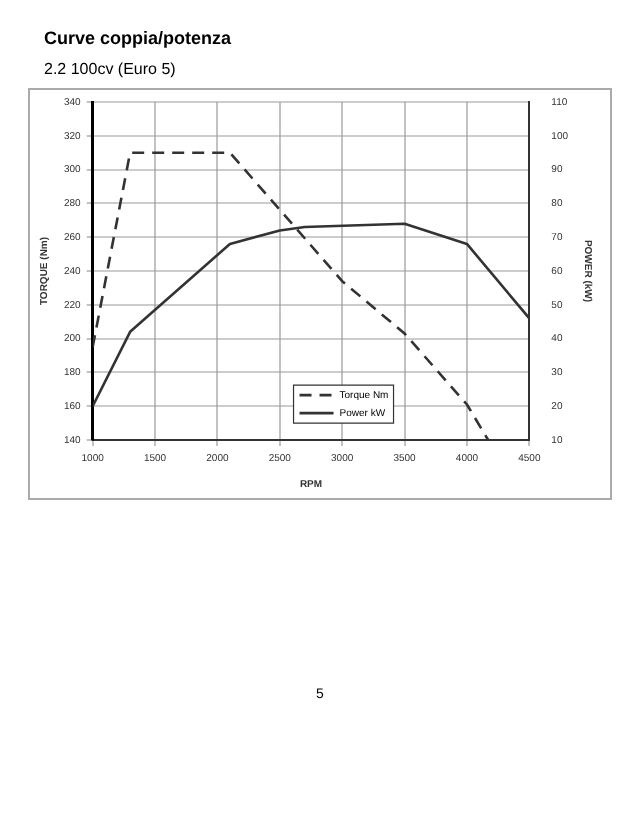 The width and height of the screenshot is (640, 828). I want to click on chart-subtitle: 2.2 100cv (Euro 5), so click(110, 69).